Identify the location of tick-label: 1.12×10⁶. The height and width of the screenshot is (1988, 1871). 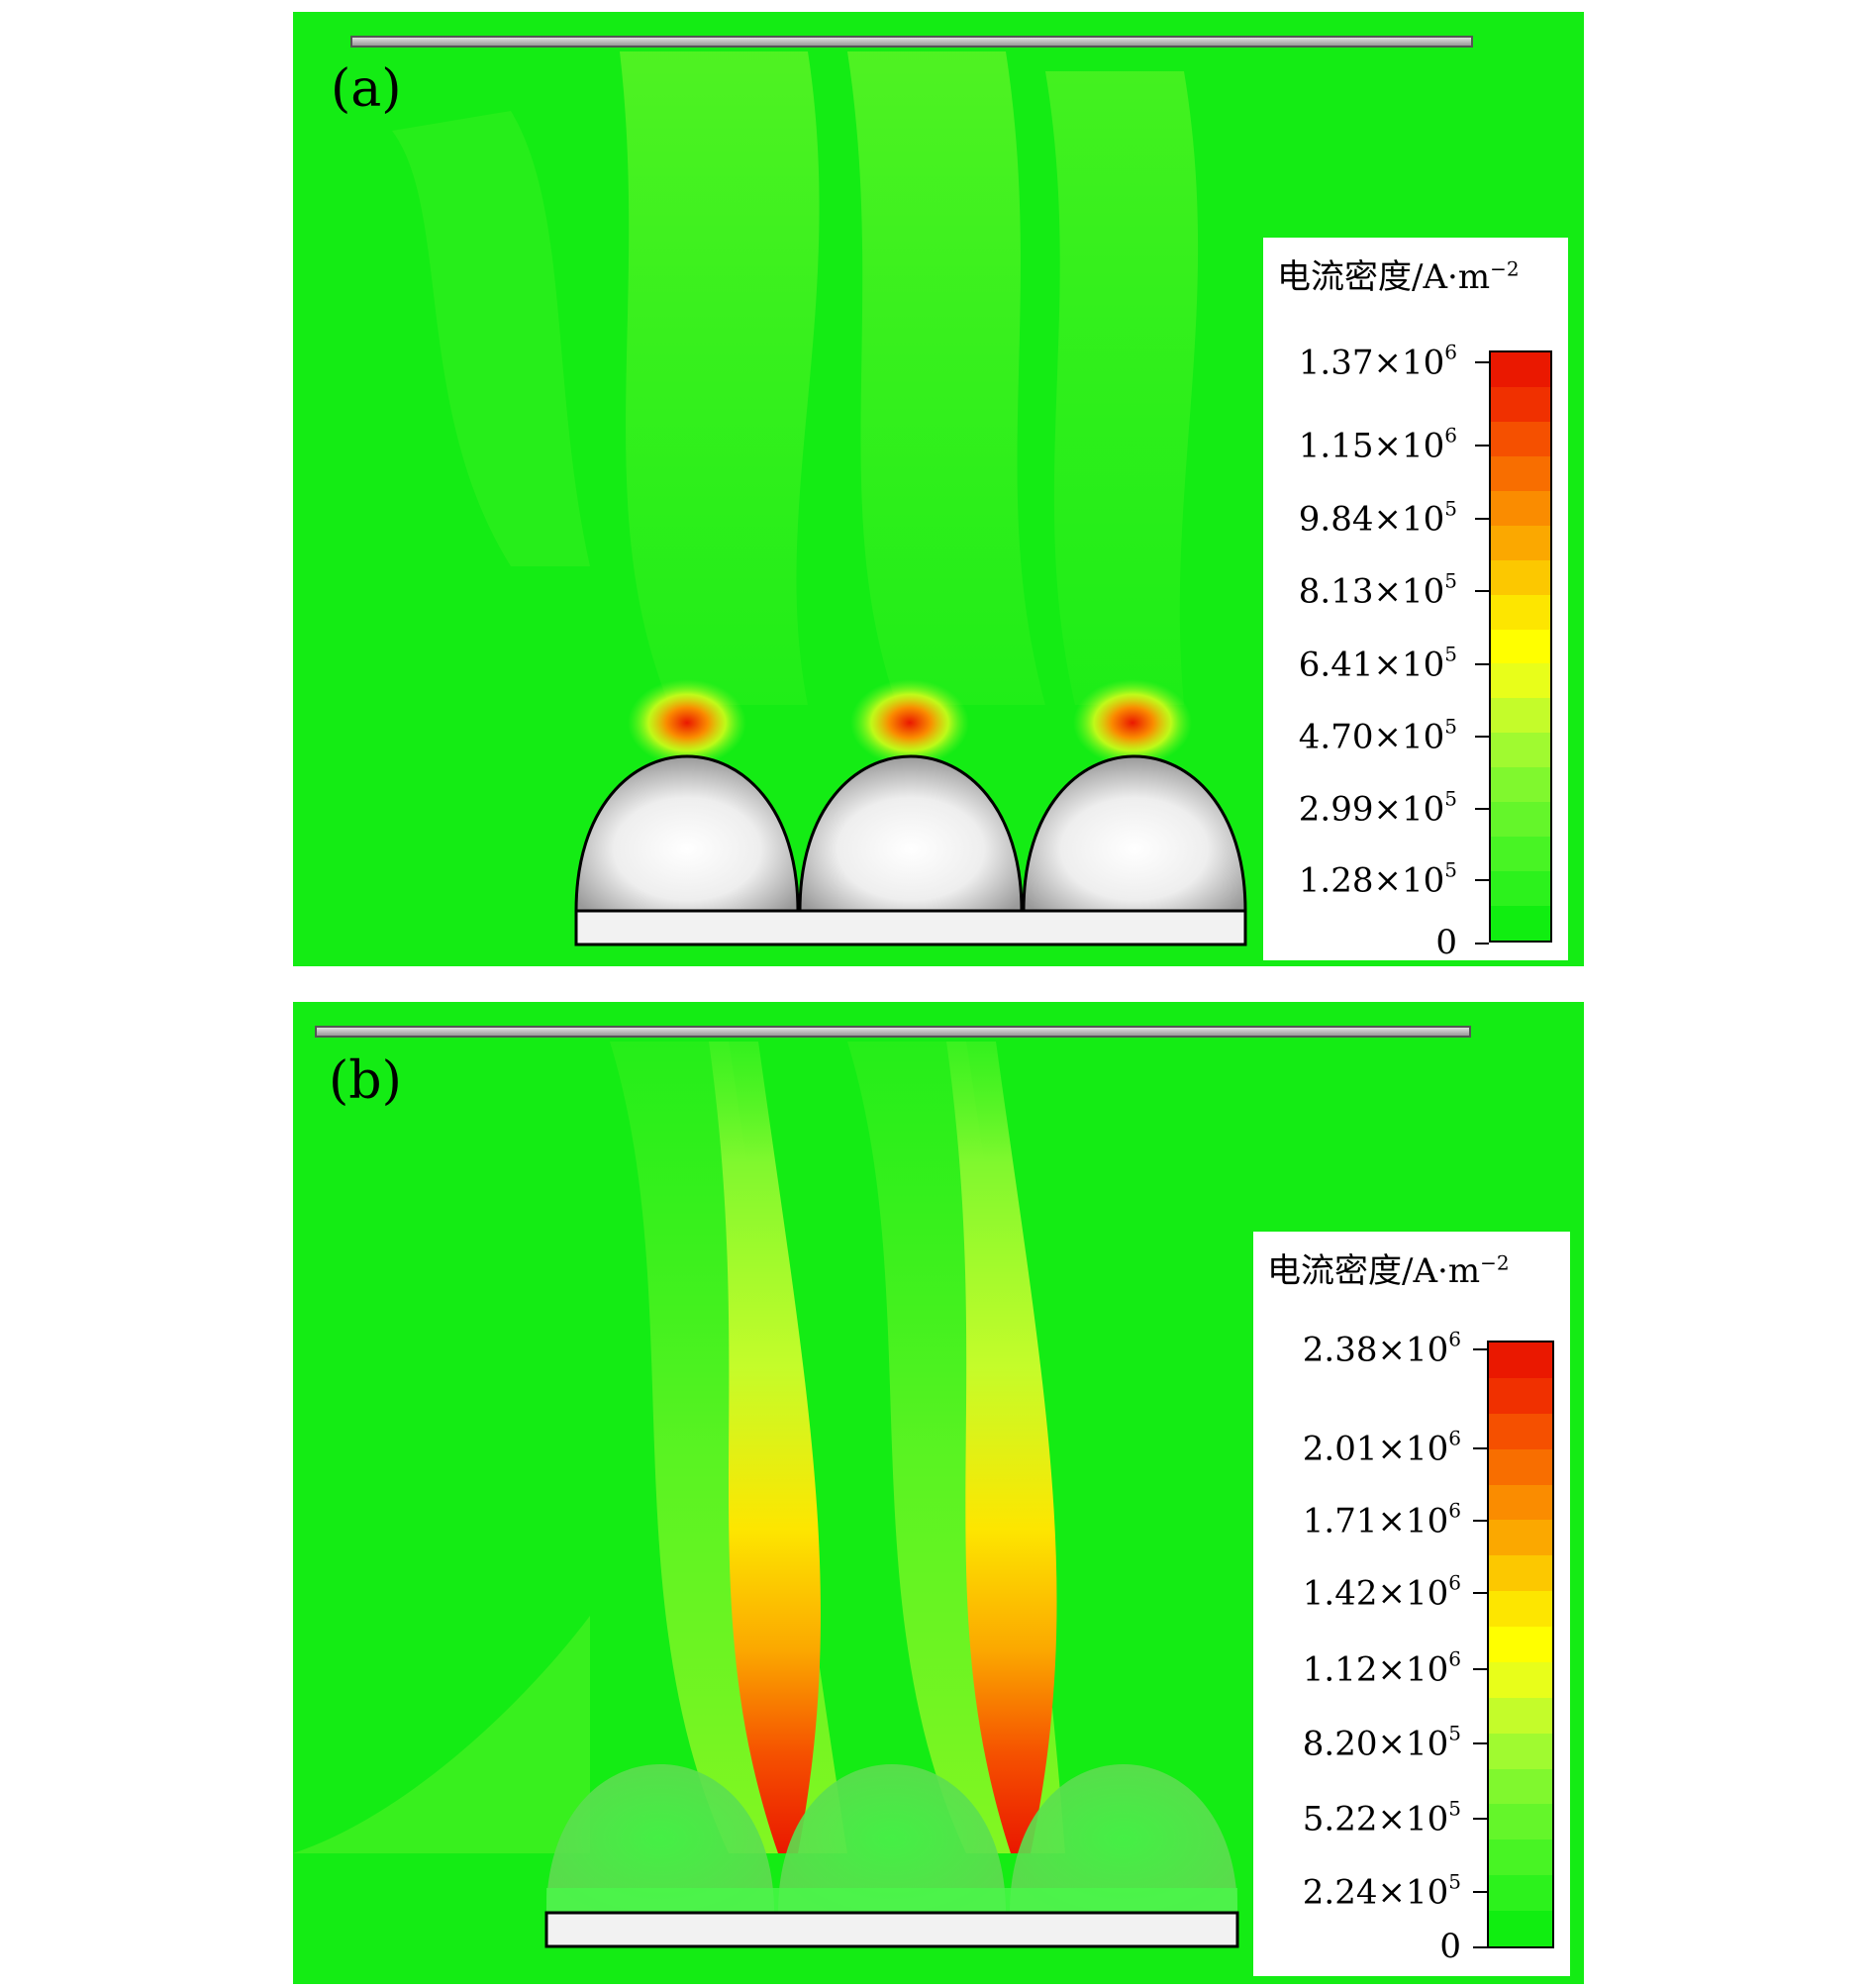
(1381, 1668).